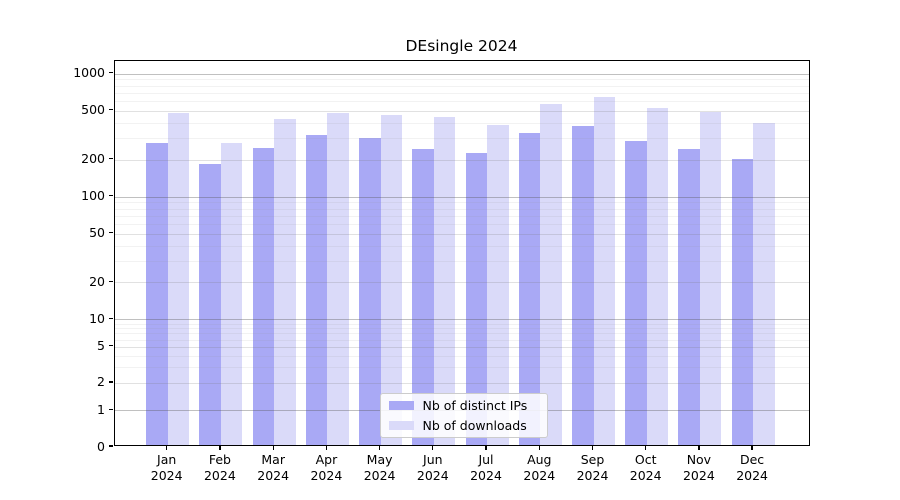  What do you see at coordinates (93, 159) in the screenshot?
I see `y-tick-label: 200` at bounding box center [93, 159].